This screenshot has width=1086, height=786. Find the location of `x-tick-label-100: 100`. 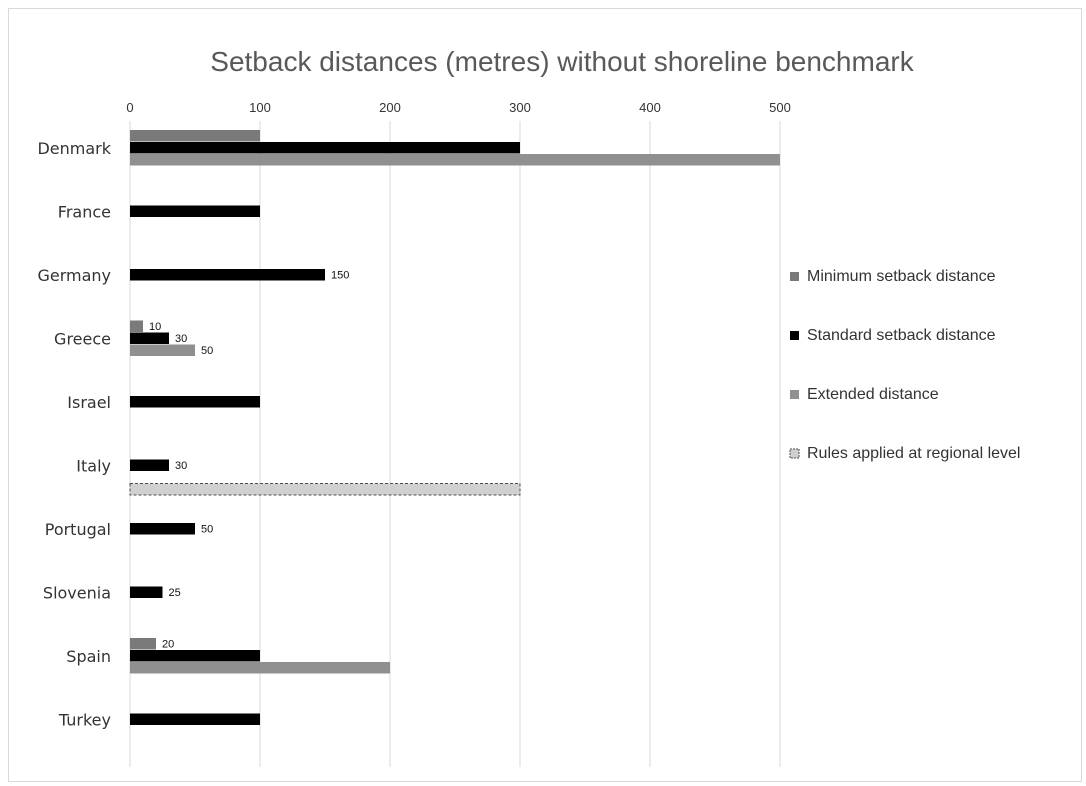

x-tick-label-100: 100 is located at coordinates (260, 107).